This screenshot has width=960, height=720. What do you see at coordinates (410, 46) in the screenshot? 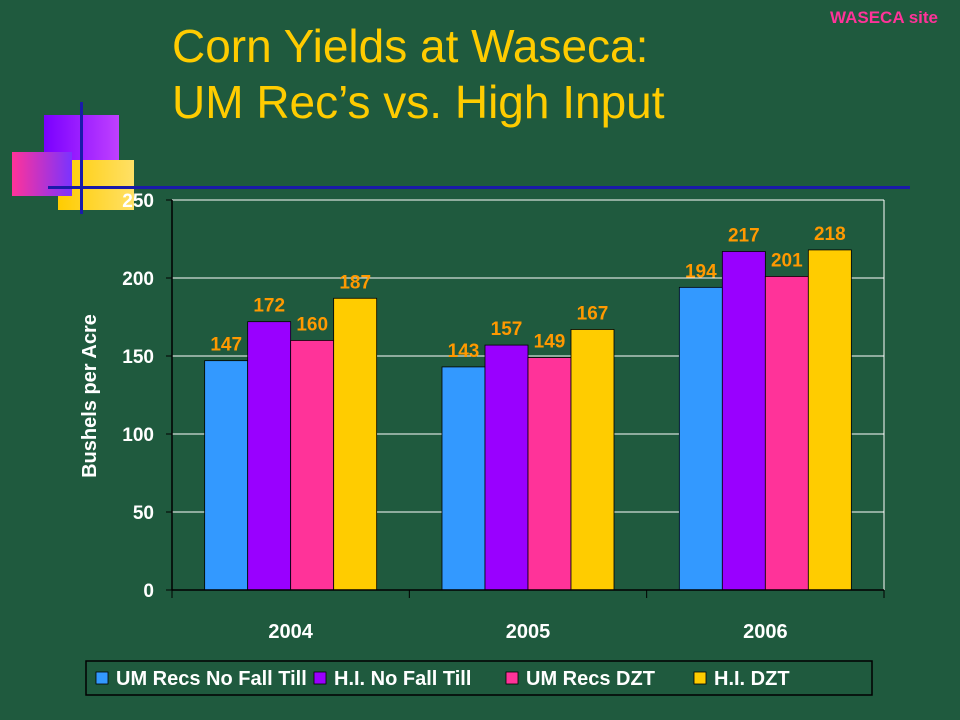
I see `title-line-1: Corn Yields at Waseca:` at bounding box center [410, 46].